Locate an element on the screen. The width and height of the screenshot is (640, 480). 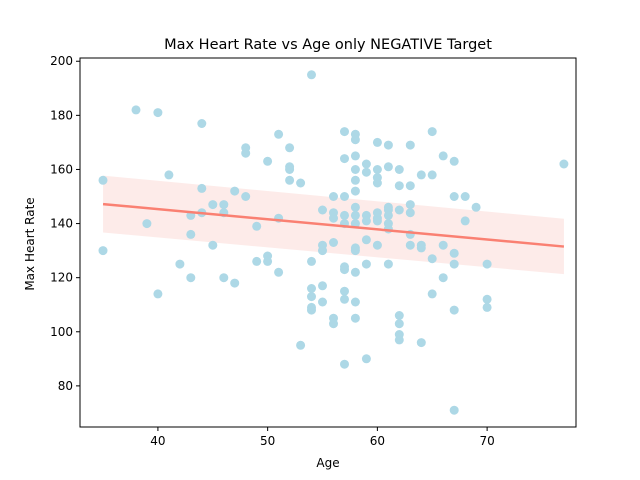
y-axis-ticks: 80 100 120 140 160 180 200 is located at coordinates (65, 223).